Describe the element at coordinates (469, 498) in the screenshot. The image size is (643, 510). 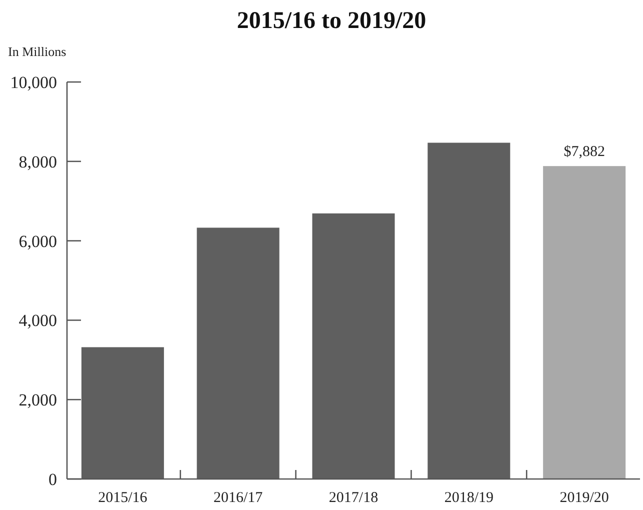
I see `x-tick-label: 2018/19` at that location.